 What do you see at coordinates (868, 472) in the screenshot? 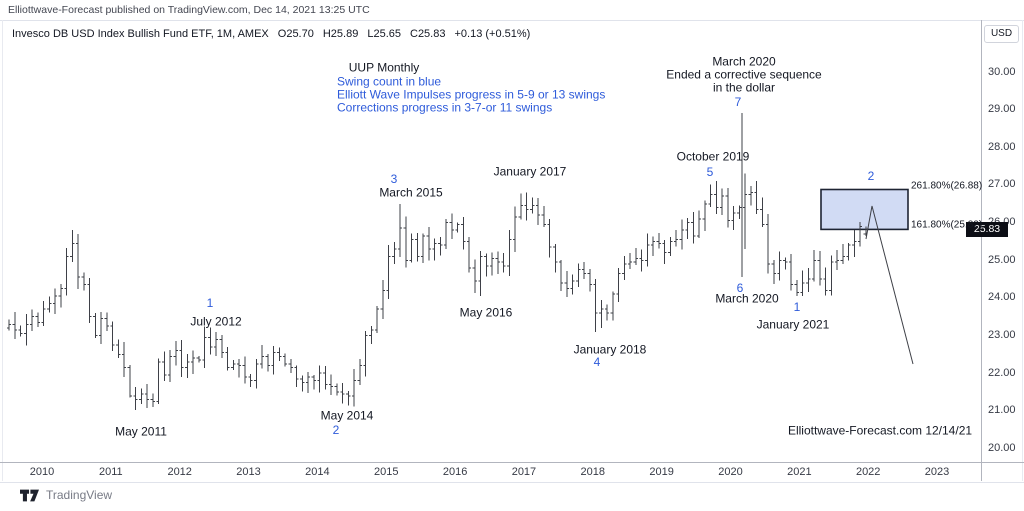
I see `time-axis-tick: 2022` at bounding box center [868, 472].